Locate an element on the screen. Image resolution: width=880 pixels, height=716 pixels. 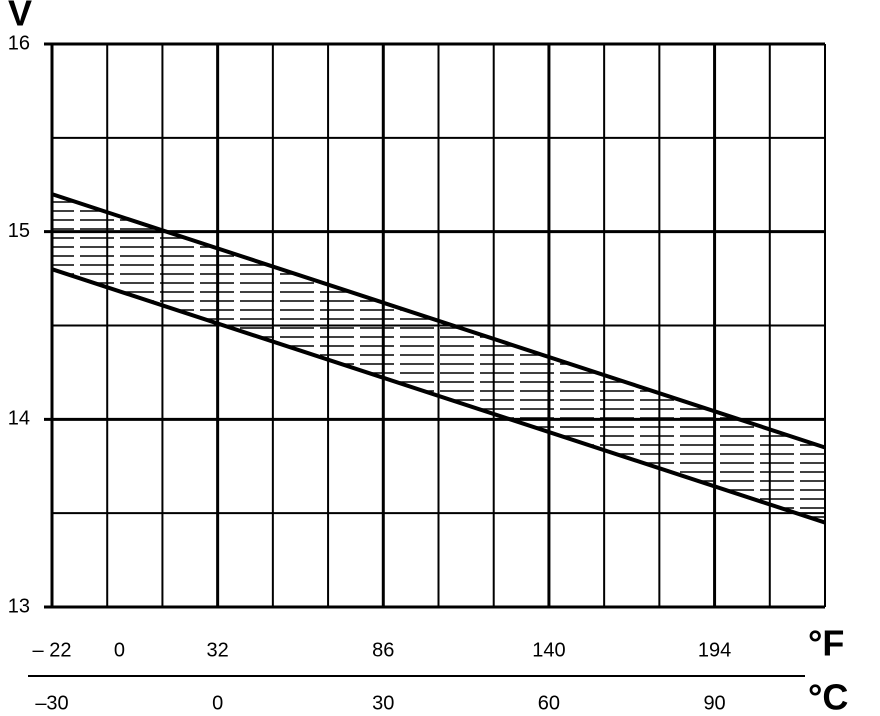
y-tick-label: 15 is located at coordinates (19, 231).